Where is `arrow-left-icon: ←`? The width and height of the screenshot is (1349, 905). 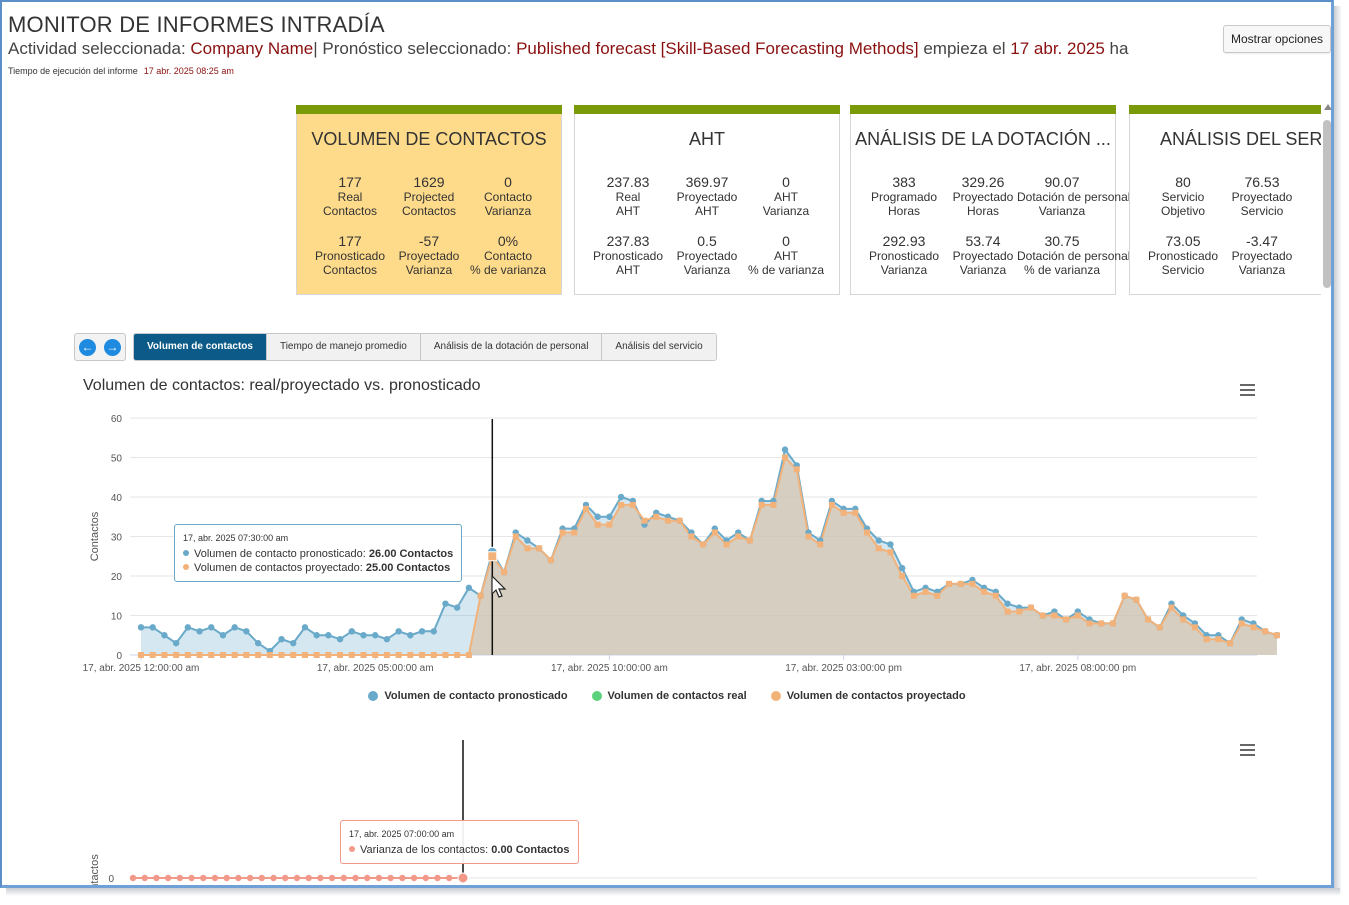 arrow-left-icon: ← is located at coordinates (87, 347).